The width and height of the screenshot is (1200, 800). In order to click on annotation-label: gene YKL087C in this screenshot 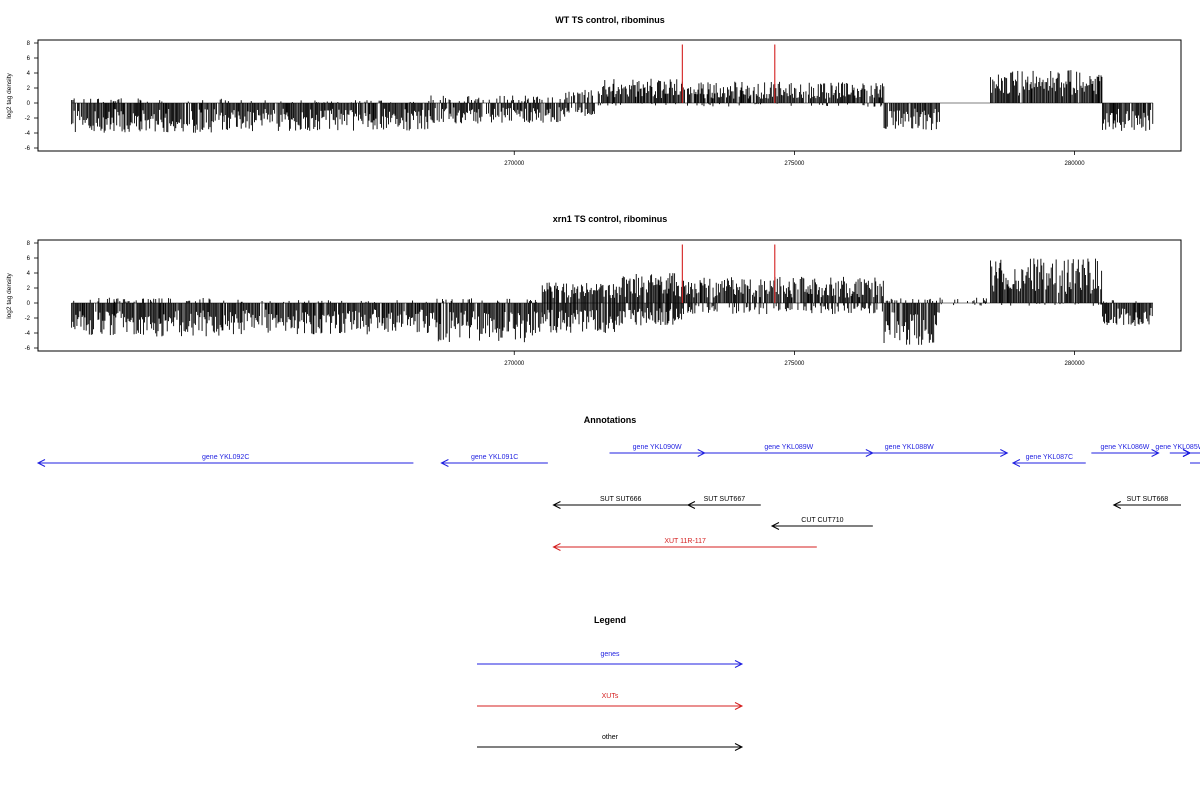, I will do `click(1049, 457)`.